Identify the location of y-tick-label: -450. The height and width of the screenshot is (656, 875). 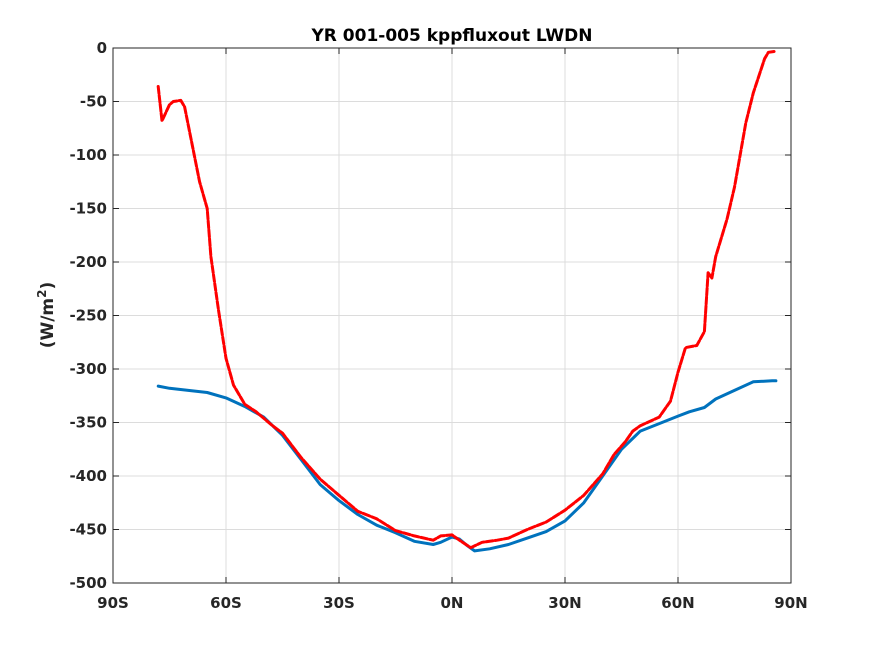
(88, 530).